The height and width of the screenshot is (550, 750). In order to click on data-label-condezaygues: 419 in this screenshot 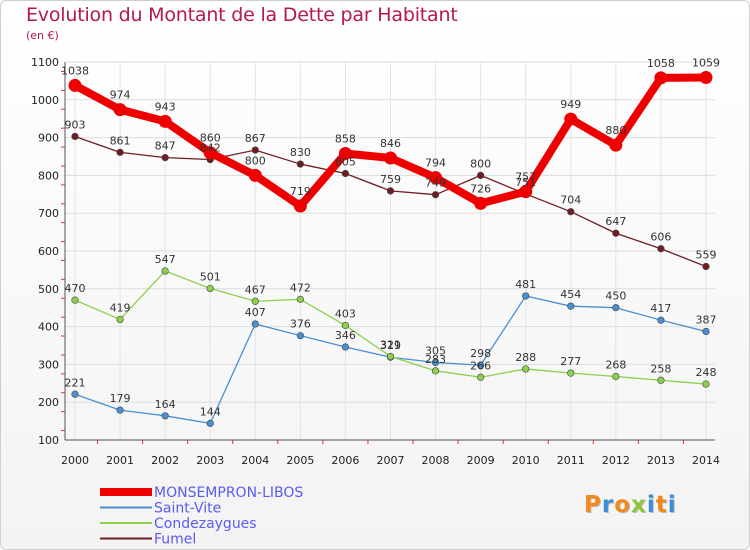, I will do `click(120, 307)`.